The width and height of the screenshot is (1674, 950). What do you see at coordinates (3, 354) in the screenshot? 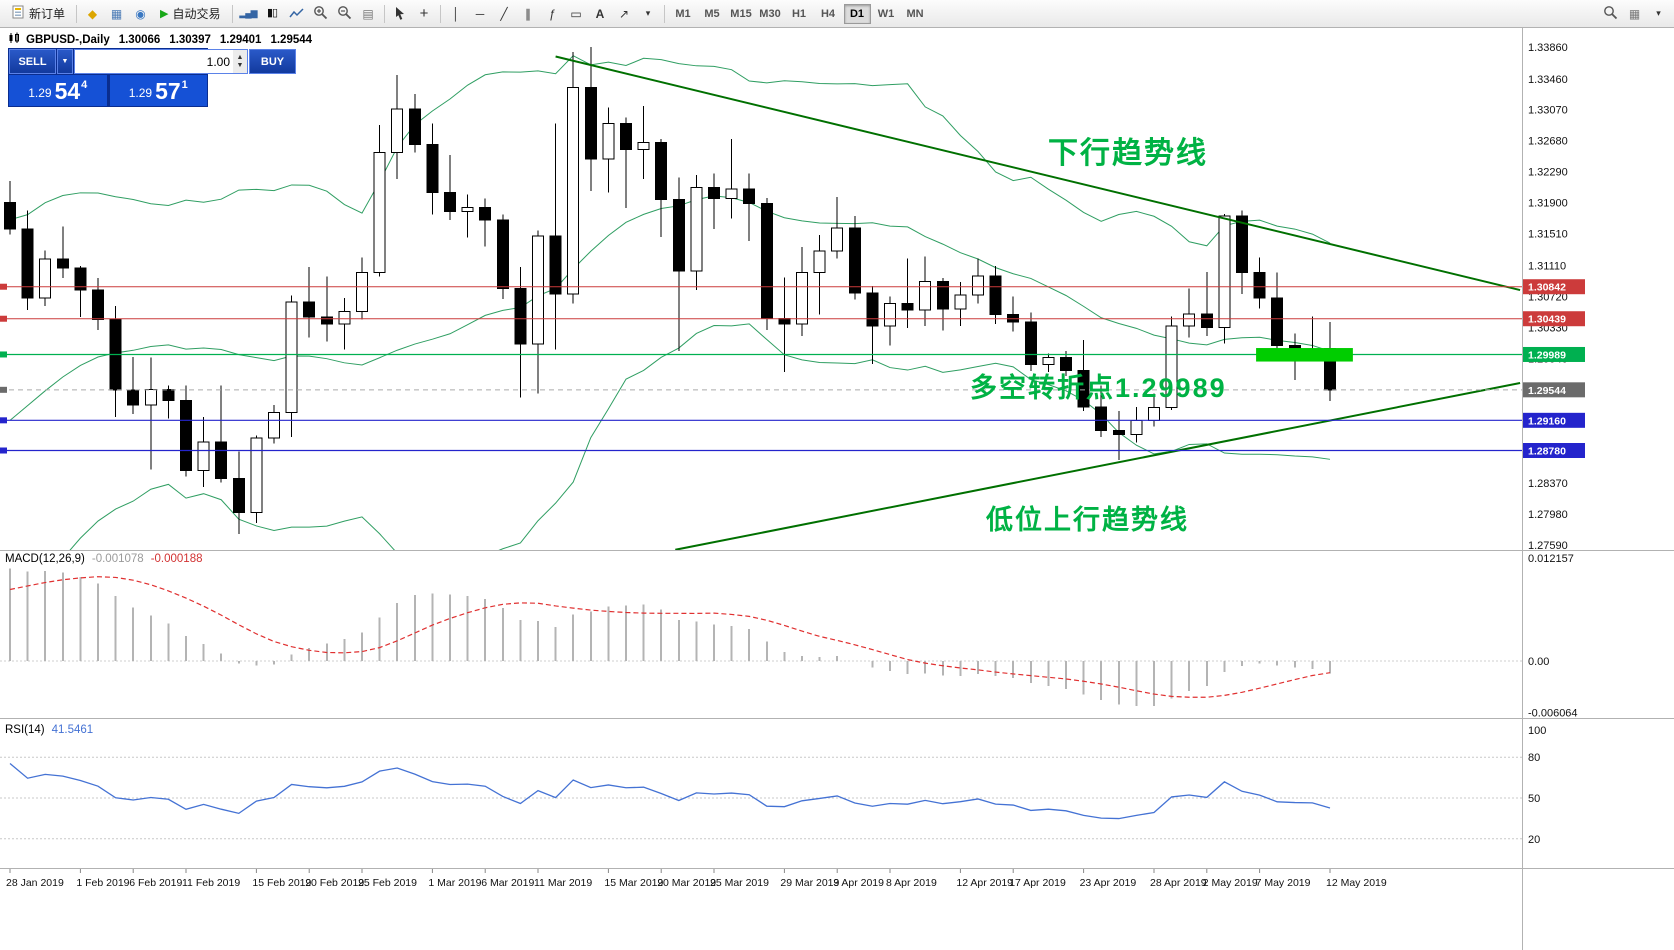
I see `pivot-line-left-stub` at bounding box center [3, 354].